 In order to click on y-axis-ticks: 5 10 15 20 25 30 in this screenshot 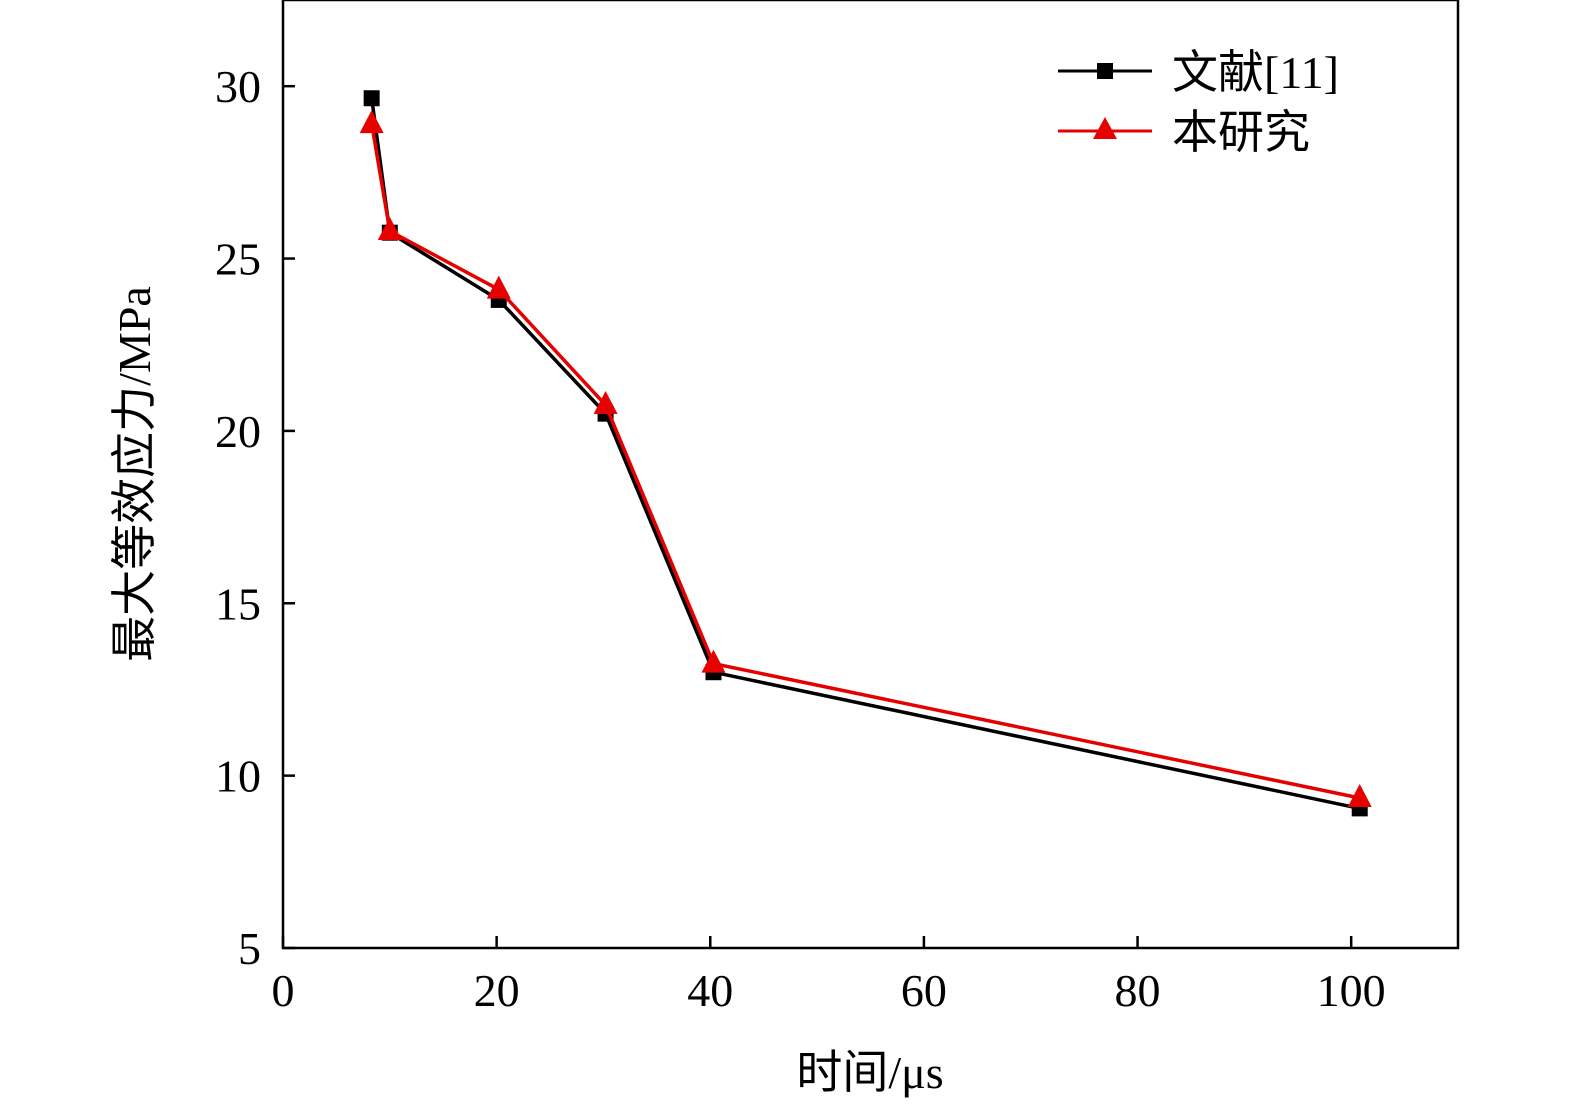, I will do `click(255, 517)`.